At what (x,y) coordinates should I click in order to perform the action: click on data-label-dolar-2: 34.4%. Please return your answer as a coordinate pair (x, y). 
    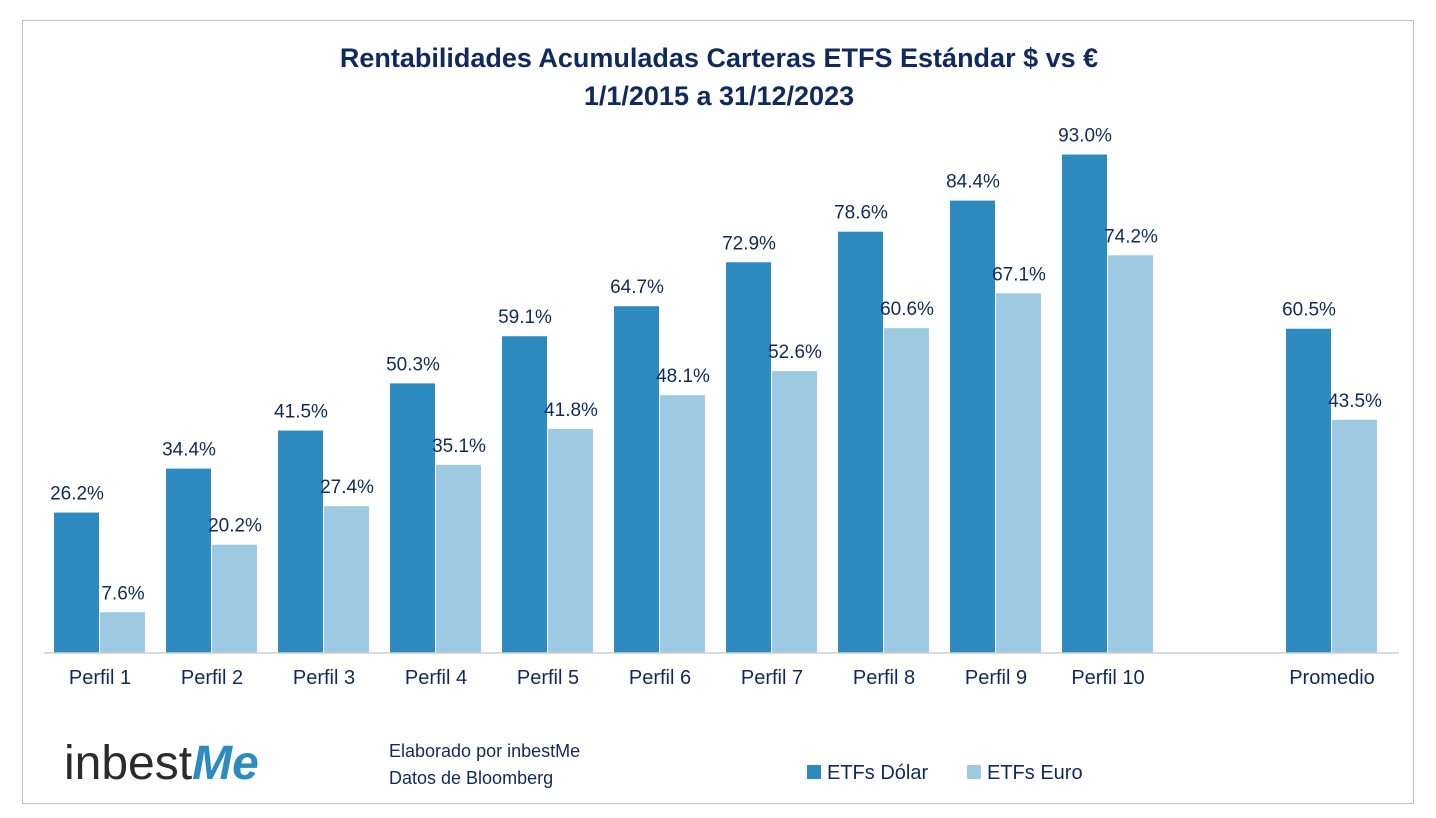
    Looking at the image, I should click on (189, 450).